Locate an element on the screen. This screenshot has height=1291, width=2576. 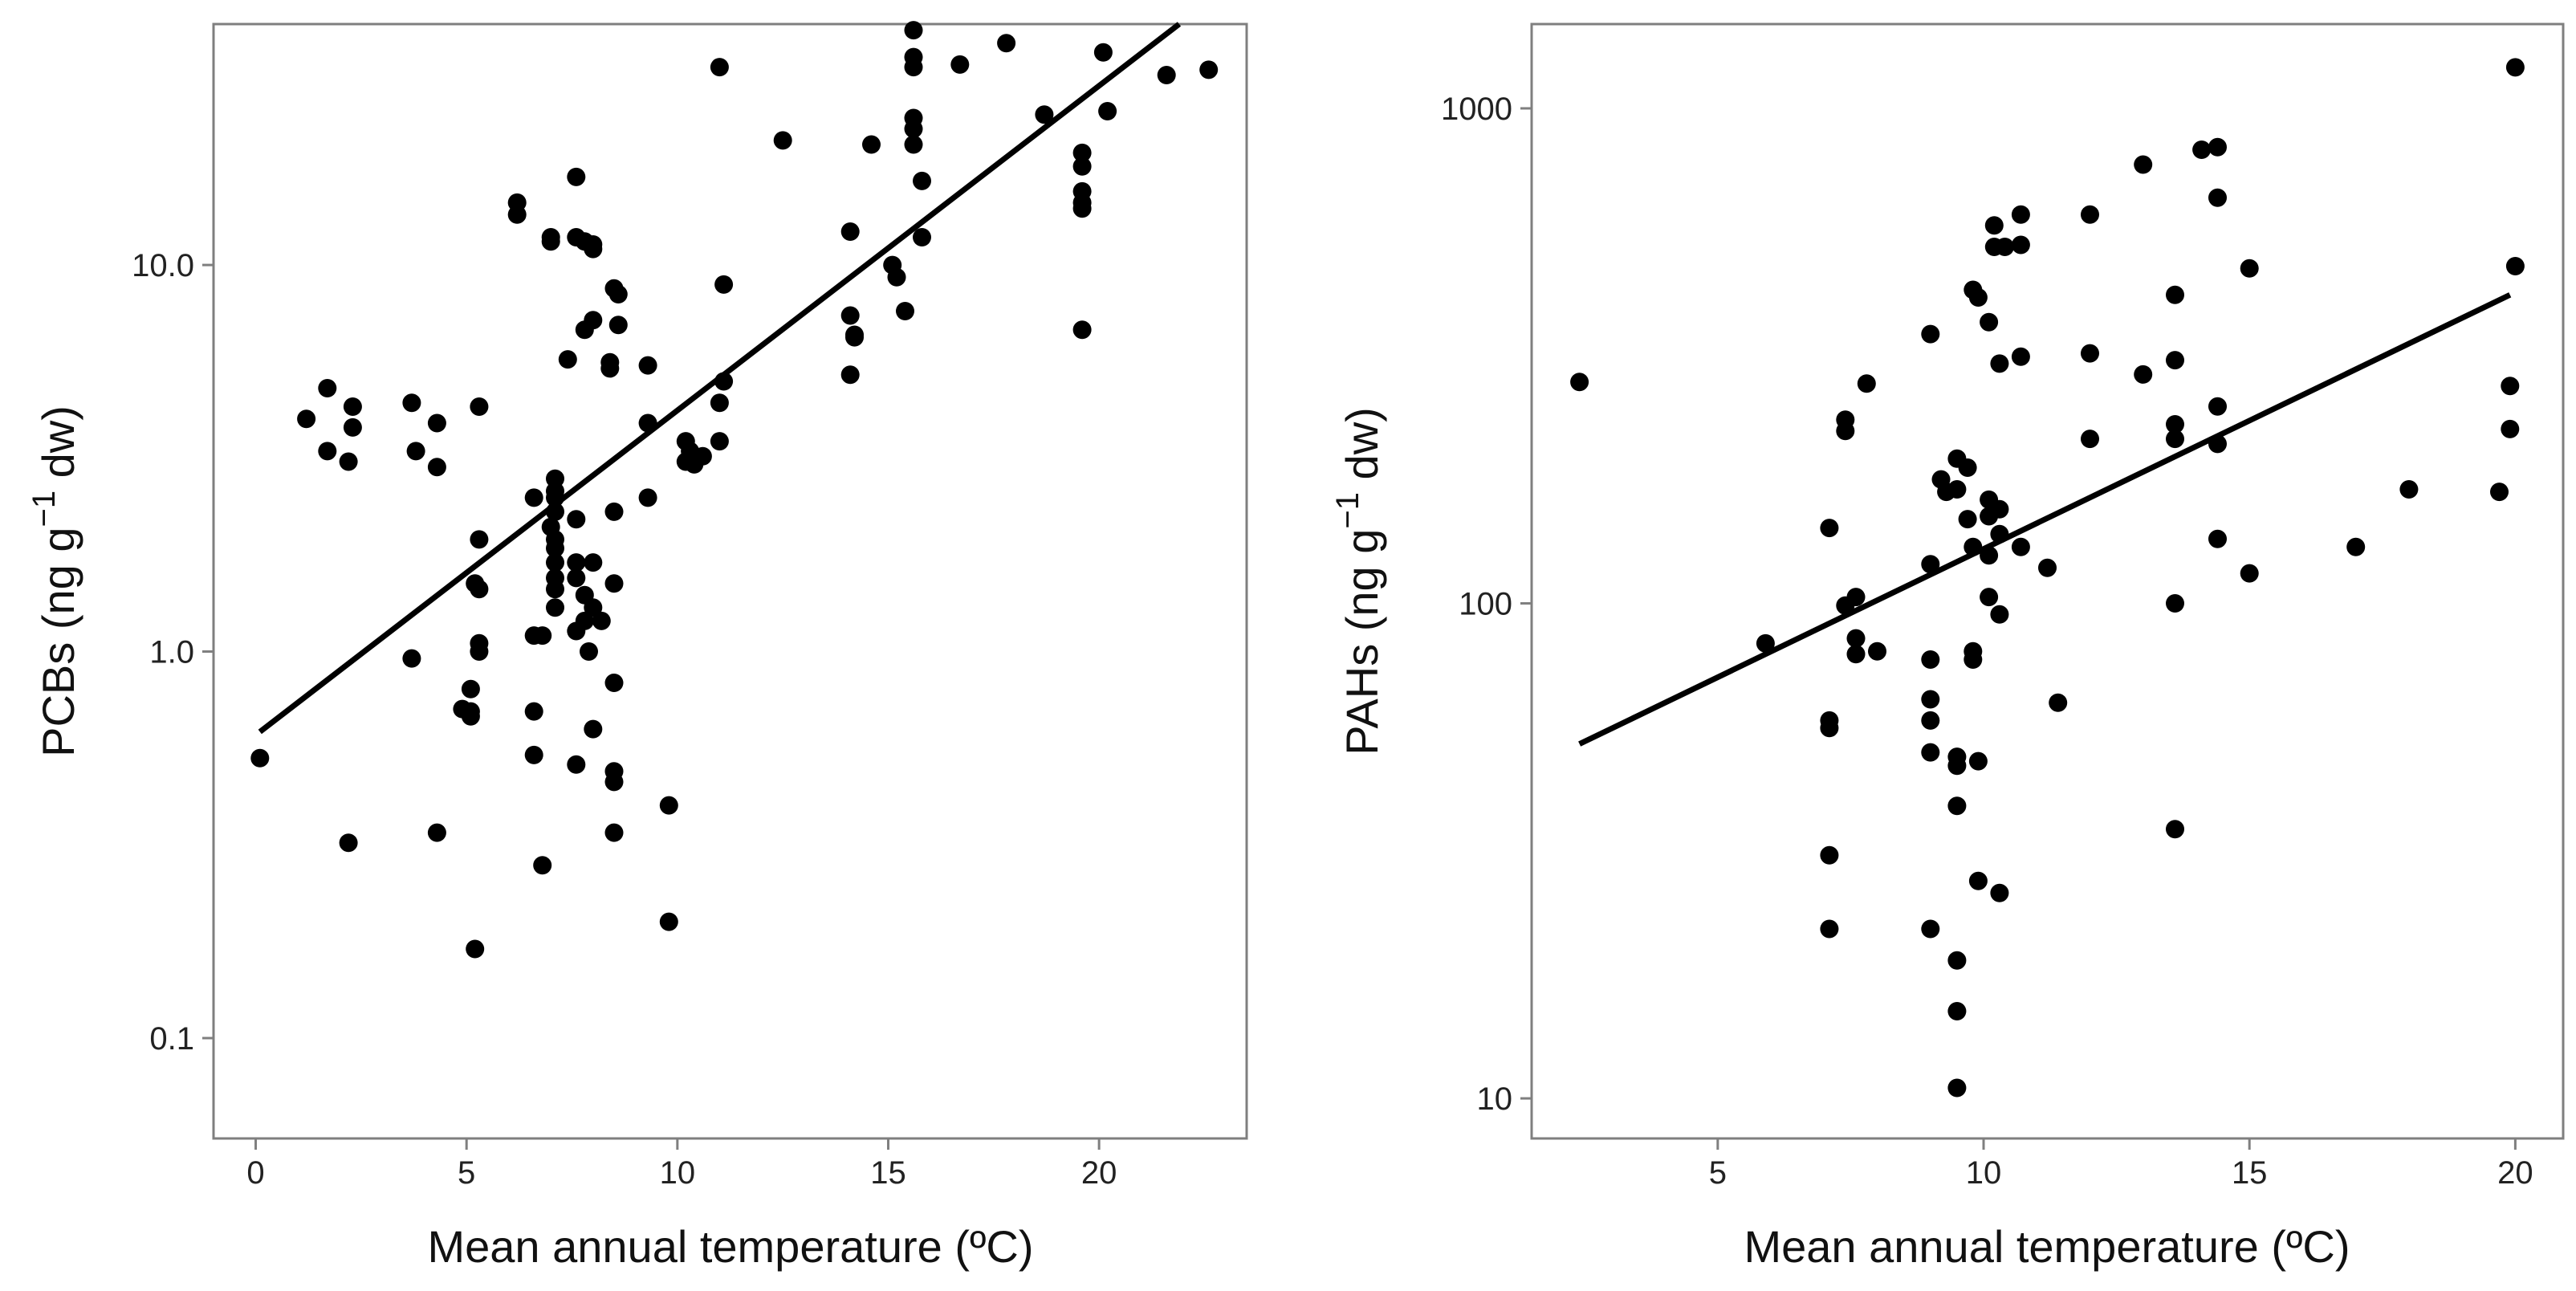
pah-trend-line is located at coordinates (2045, 520).